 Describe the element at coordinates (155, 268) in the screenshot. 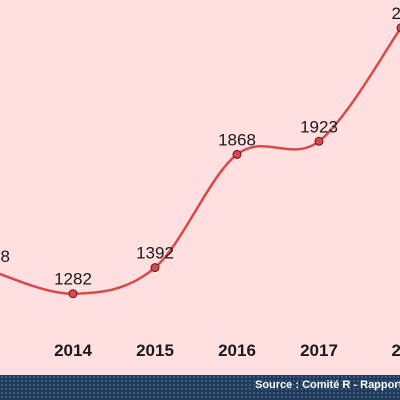

I see `data-point-2015` at that location.